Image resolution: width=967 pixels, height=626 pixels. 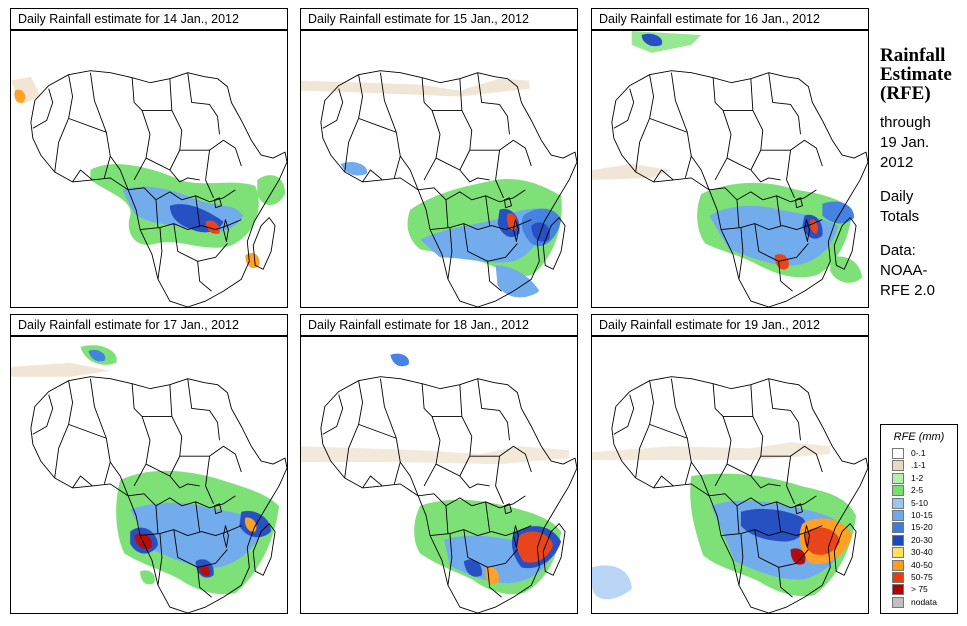 I want to click on legend-item: 10-15, so click(x=919, y=515).